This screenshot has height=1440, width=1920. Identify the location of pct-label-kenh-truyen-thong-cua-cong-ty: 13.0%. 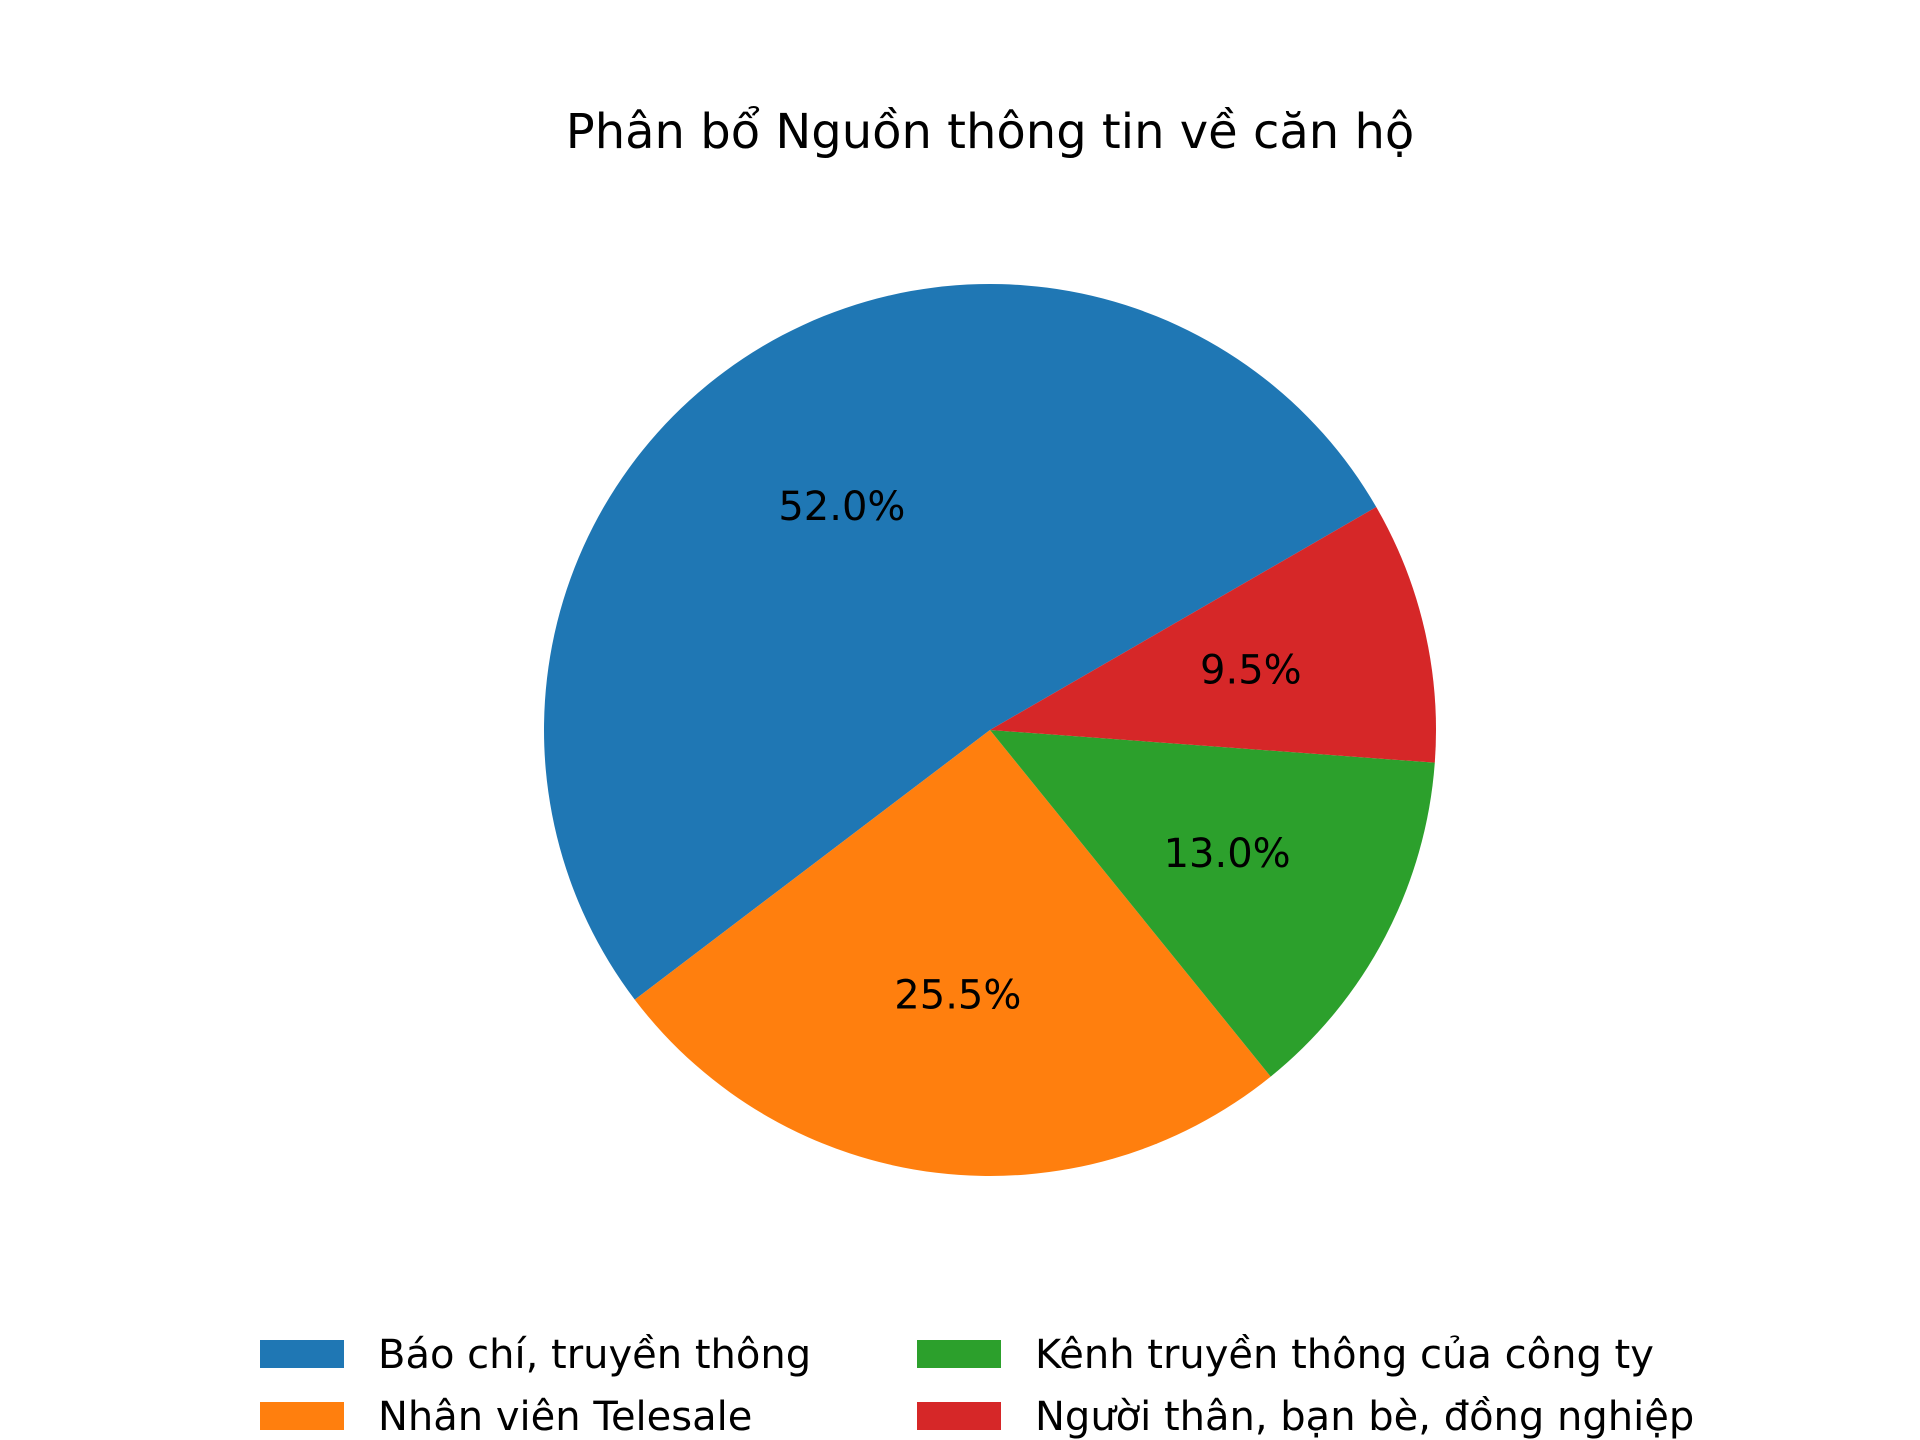
(1227, 854).